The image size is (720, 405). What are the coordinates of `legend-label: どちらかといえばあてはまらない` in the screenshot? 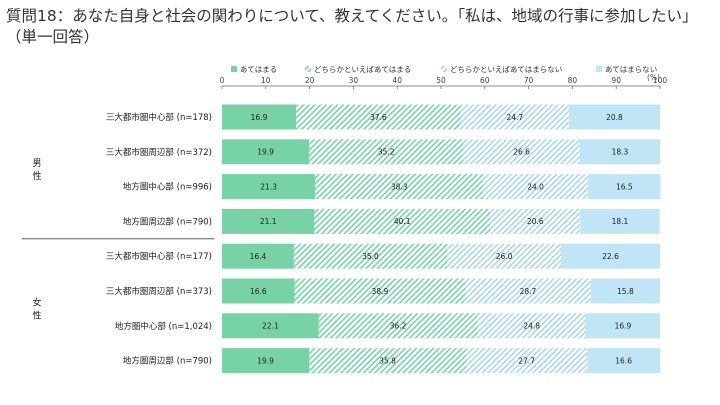 It's located at (506, 69).